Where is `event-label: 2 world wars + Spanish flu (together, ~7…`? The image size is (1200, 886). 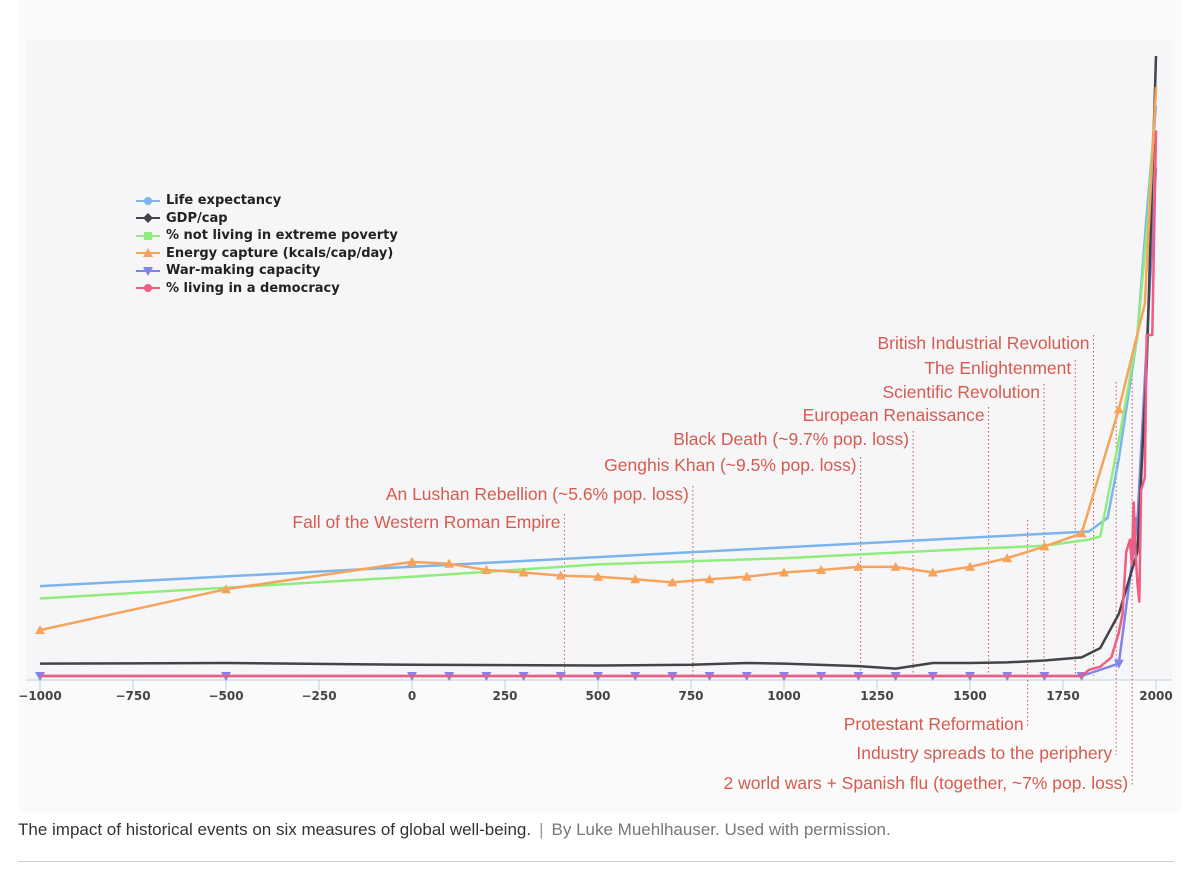 event-label: 2 world wars + Spanish flu (together, ~7… is located at coordinates (926, 783).